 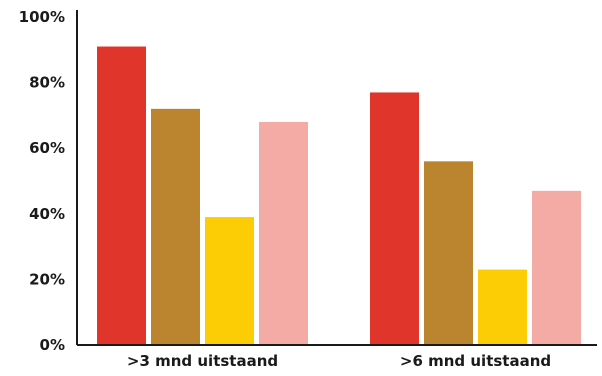 What do you see at coordinates (42, 17) in the screenshot?
I see `y-tick-label: 100%` at bounding box center [42, 17].